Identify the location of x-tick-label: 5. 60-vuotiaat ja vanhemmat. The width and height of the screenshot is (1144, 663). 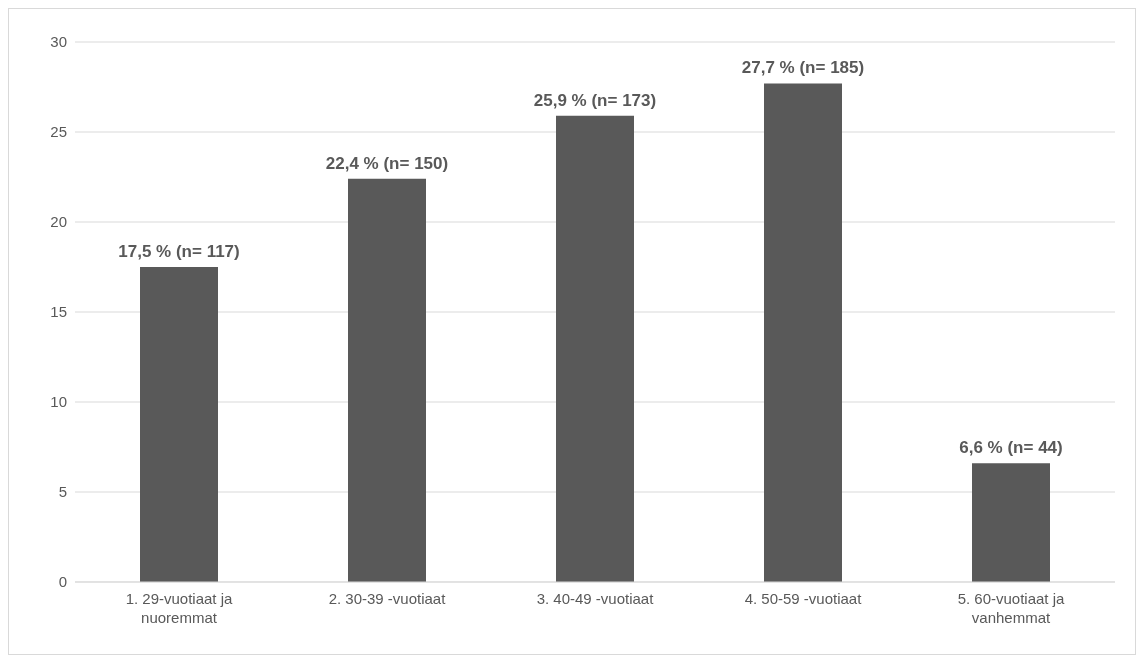
(1011, 608).